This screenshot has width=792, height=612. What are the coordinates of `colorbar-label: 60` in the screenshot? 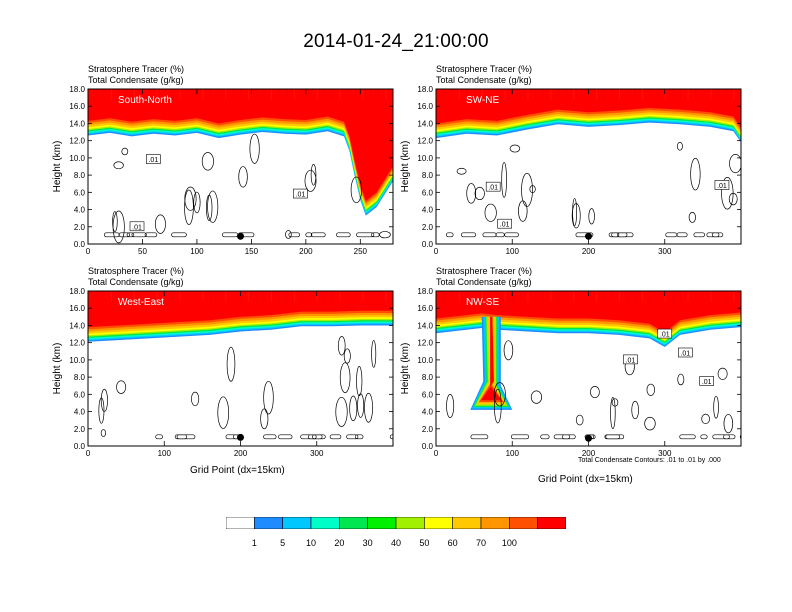 It's located at (452, 543).